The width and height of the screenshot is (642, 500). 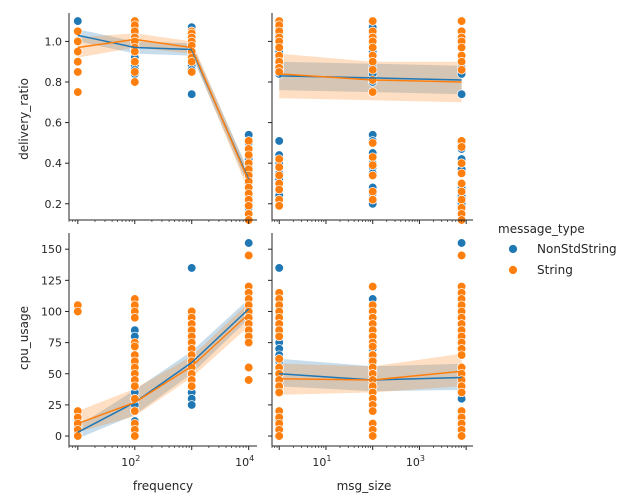 What do you see at coordinates (555, 270) in the screenshot?
I see `legend-label-string: String` at bounding box center [555, 270].